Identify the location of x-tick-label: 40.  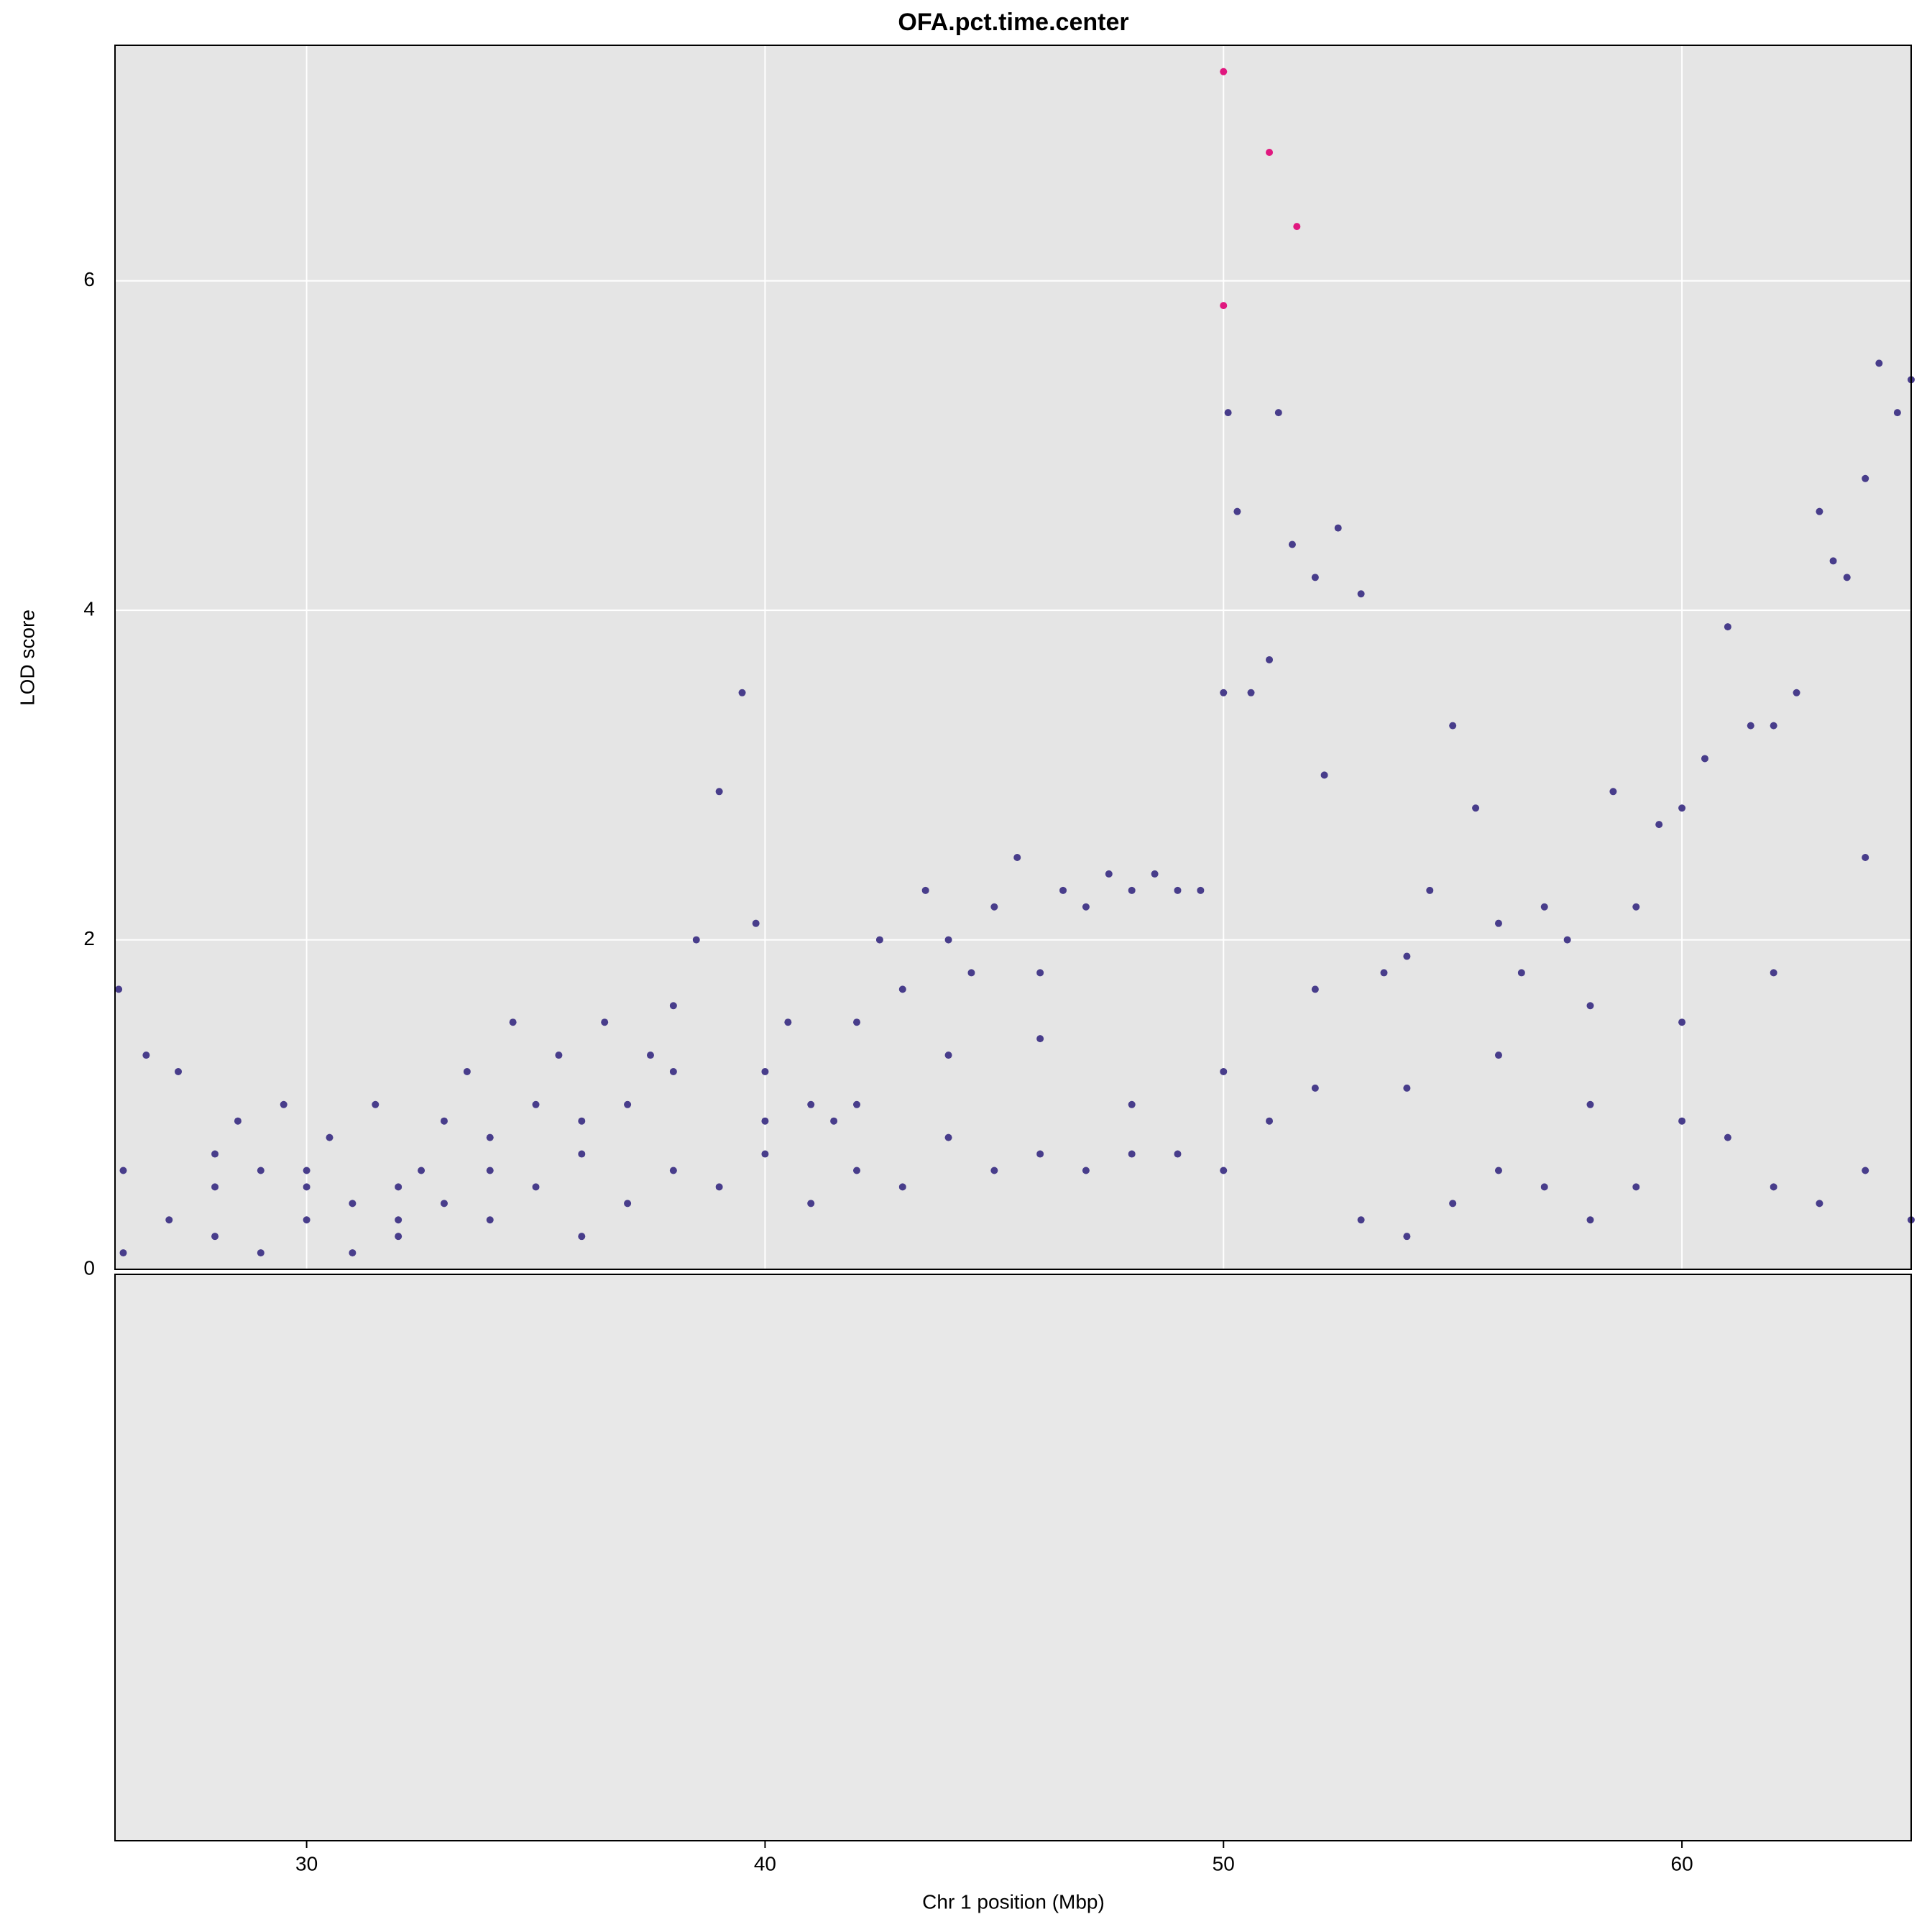
(765, 1863).